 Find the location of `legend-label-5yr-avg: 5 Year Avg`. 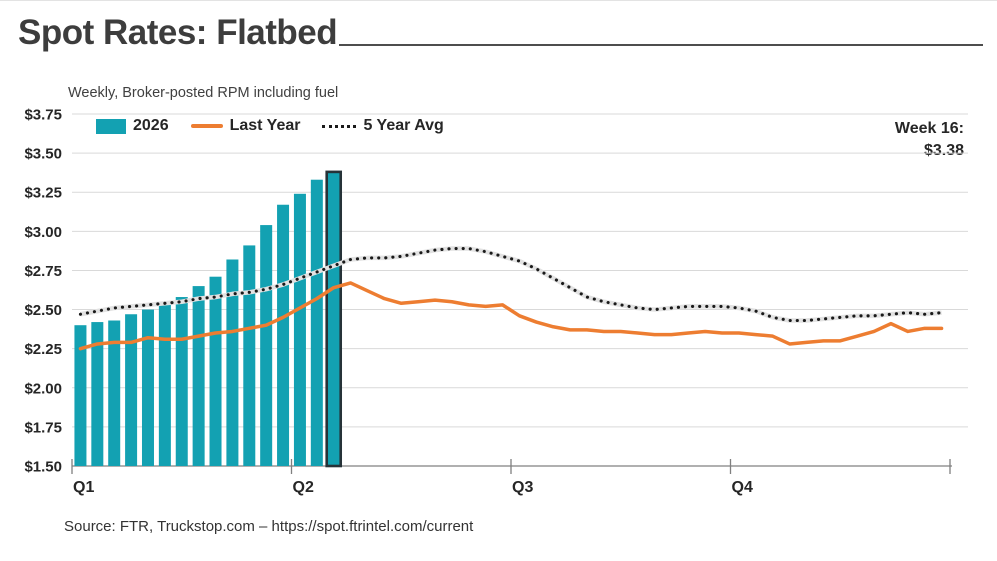

legend-label-5yr-avg: 5 Year Avg is located at coordinates (403, 125).